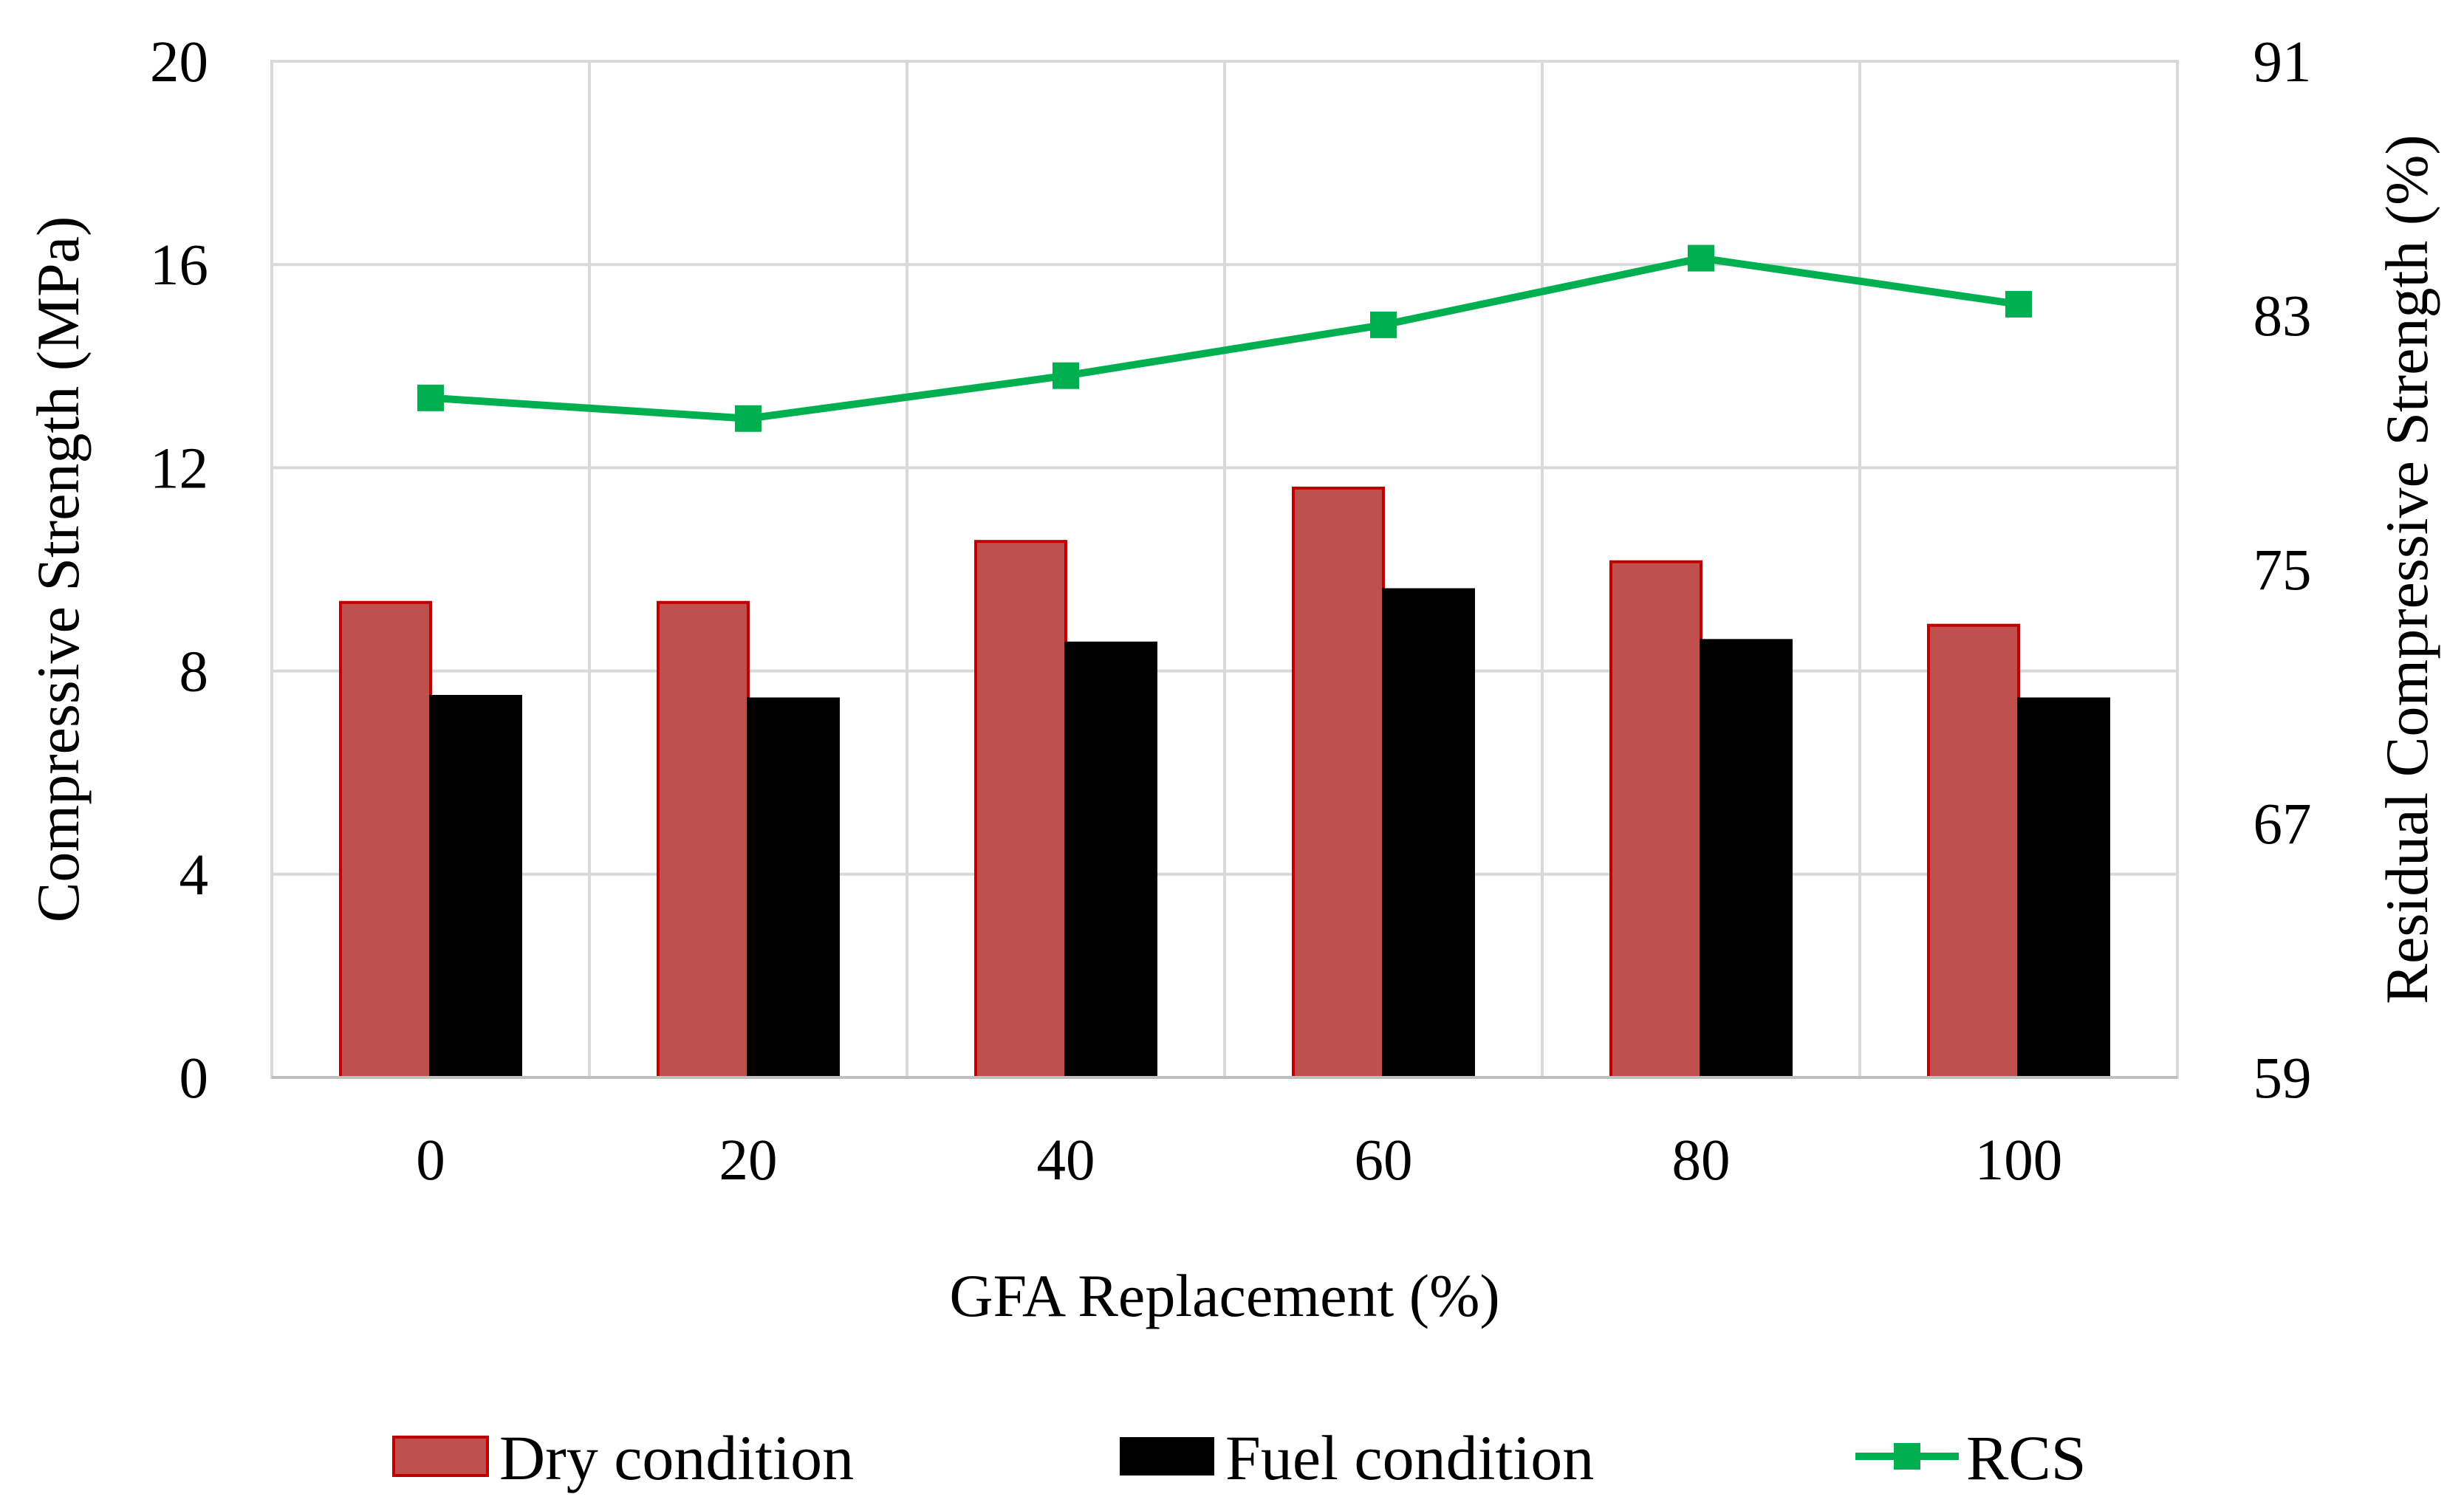 The image size is (2464, 1508). Describe the element at coordinates (194, 875) in the screenshot. I see `y-tick-label: 4` at that location.